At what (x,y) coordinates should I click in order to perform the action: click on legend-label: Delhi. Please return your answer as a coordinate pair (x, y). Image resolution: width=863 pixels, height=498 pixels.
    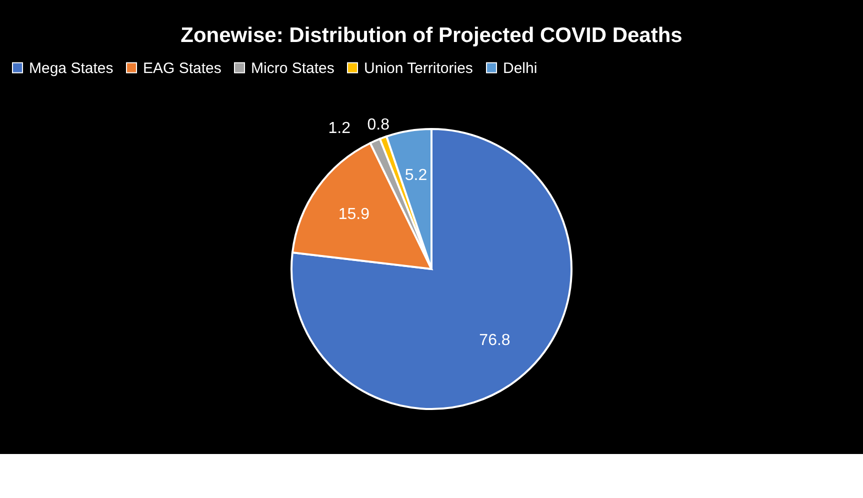
    Looking at the image, I should click on (520, 68).